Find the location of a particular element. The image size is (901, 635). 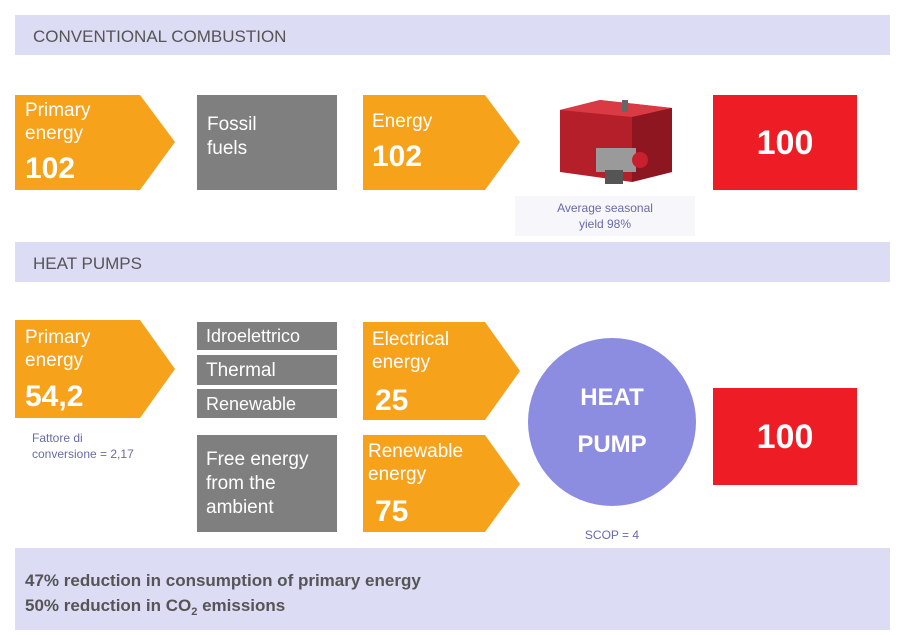

footer-line: 50% reduction in CO2 emissions is located at coordinates (155, 607).